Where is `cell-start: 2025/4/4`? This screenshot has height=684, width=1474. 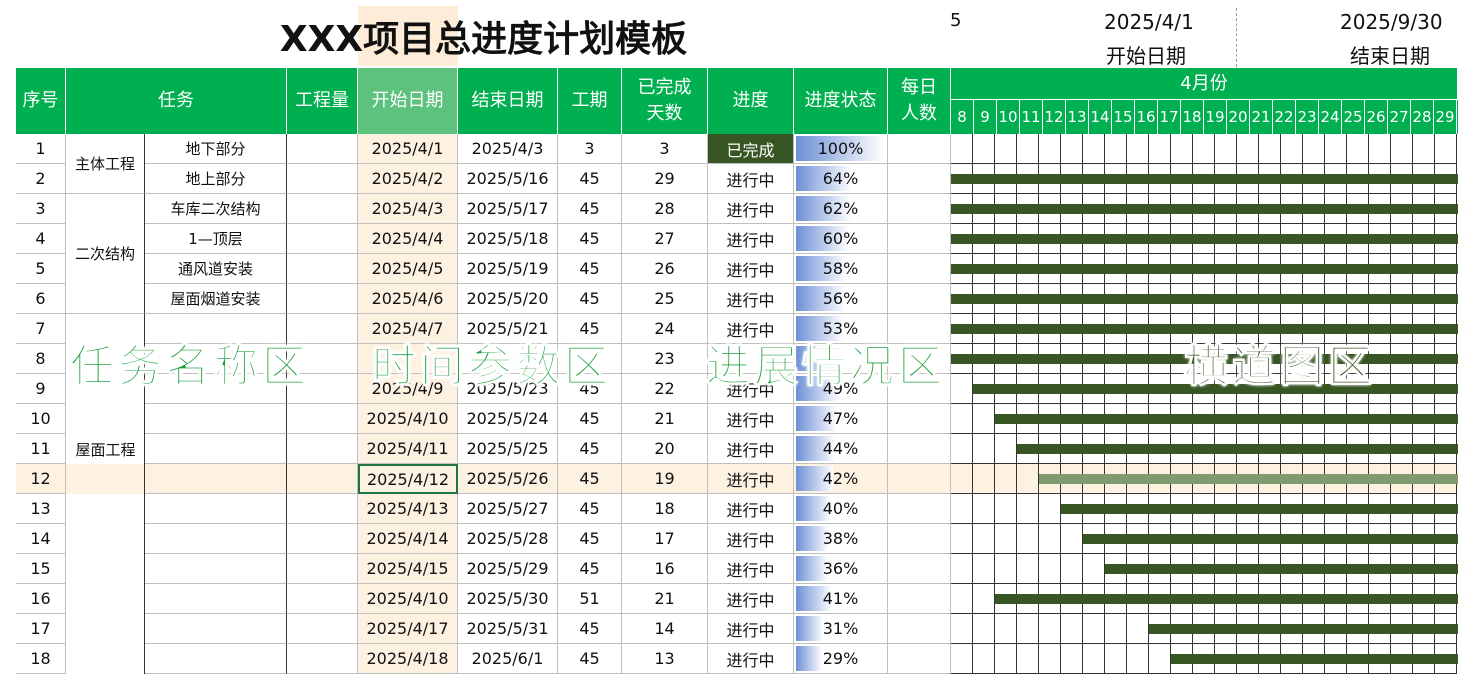
cell-start: 2025/4/4 is located at coordinates (408, 239).